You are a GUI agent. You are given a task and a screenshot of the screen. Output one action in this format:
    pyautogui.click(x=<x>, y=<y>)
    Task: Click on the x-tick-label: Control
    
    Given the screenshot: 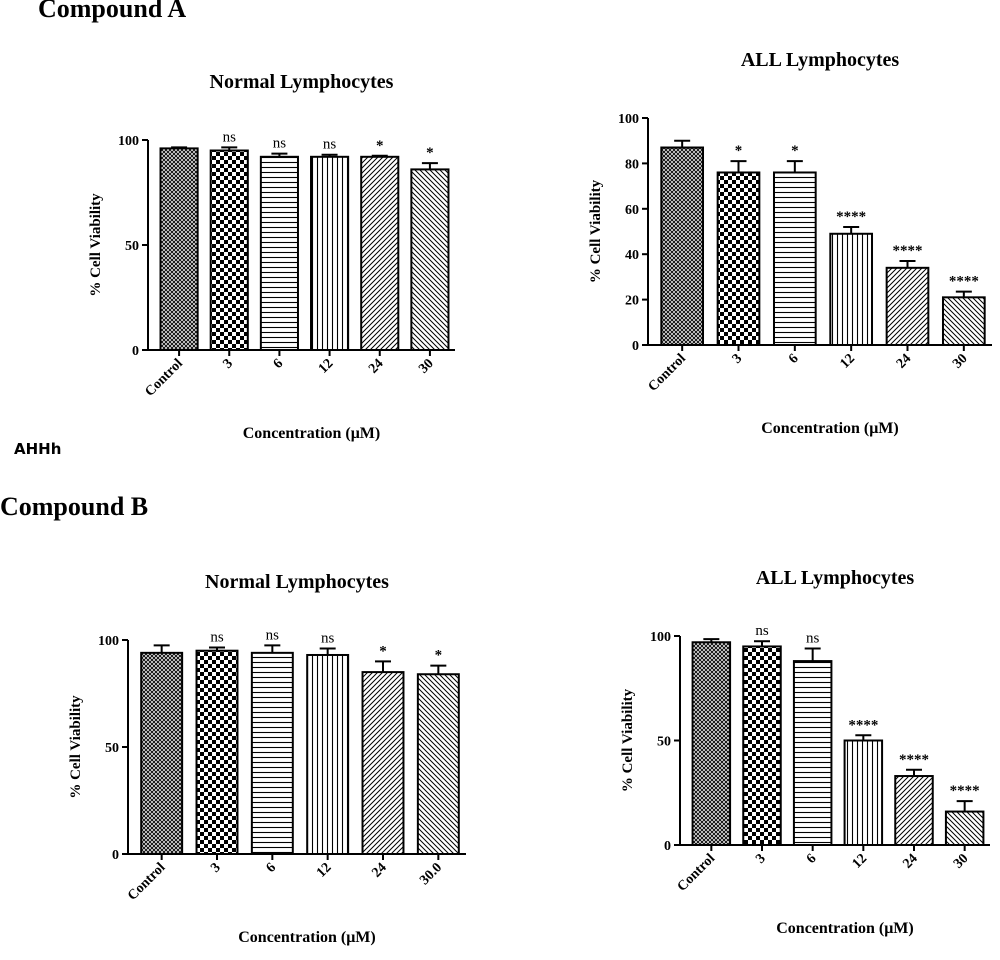 What is the action you would take?
    pyautogui.click(x=697, y=873)
    